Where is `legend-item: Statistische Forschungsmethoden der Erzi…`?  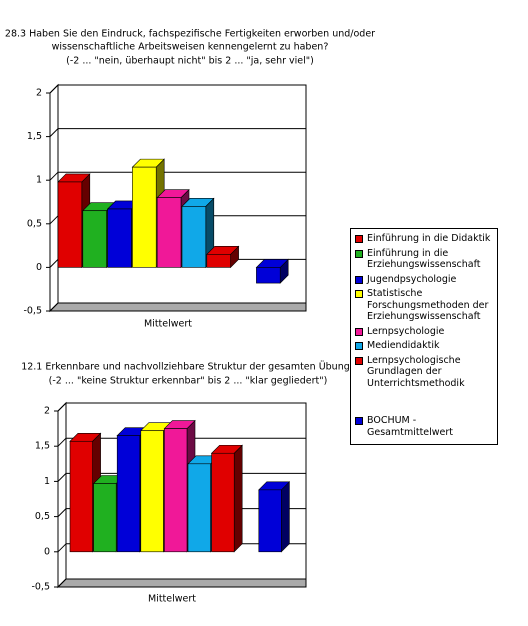 legend-item: Statistische Forschungsmethoden der Erzi… is located at coordinates (425, 305).